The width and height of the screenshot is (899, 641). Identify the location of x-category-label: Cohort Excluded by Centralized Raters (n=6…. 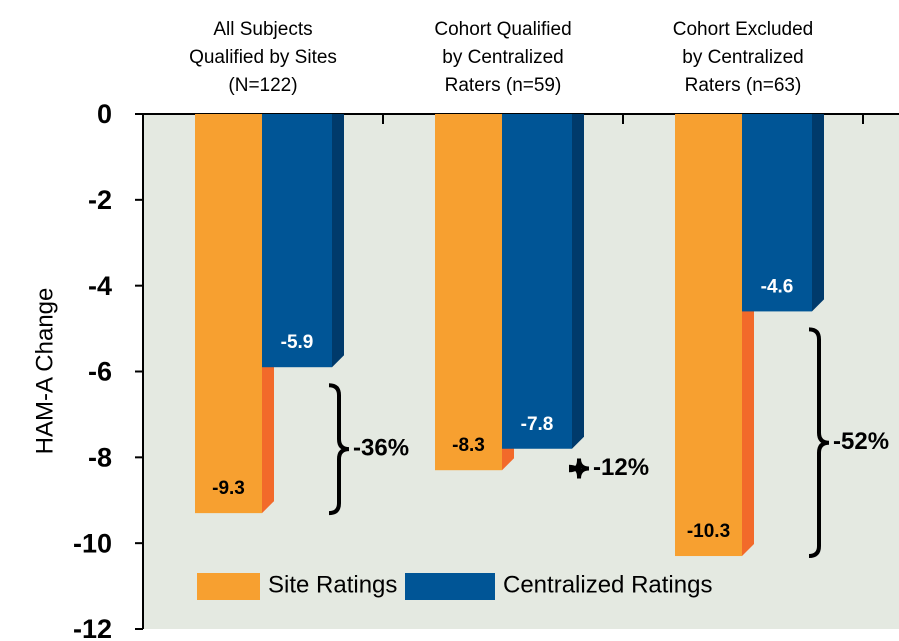
(743, 57).